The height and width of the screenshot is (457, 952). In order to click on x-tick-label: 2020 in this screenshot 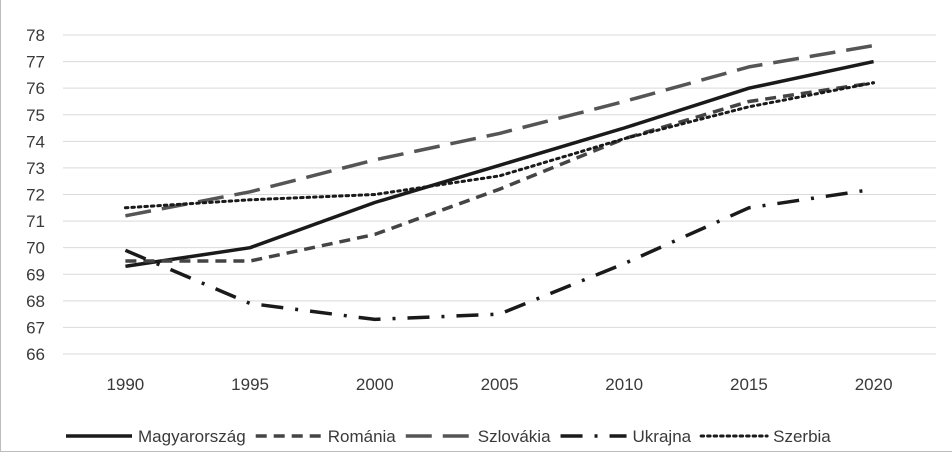, I will do `click(874, 384)`.